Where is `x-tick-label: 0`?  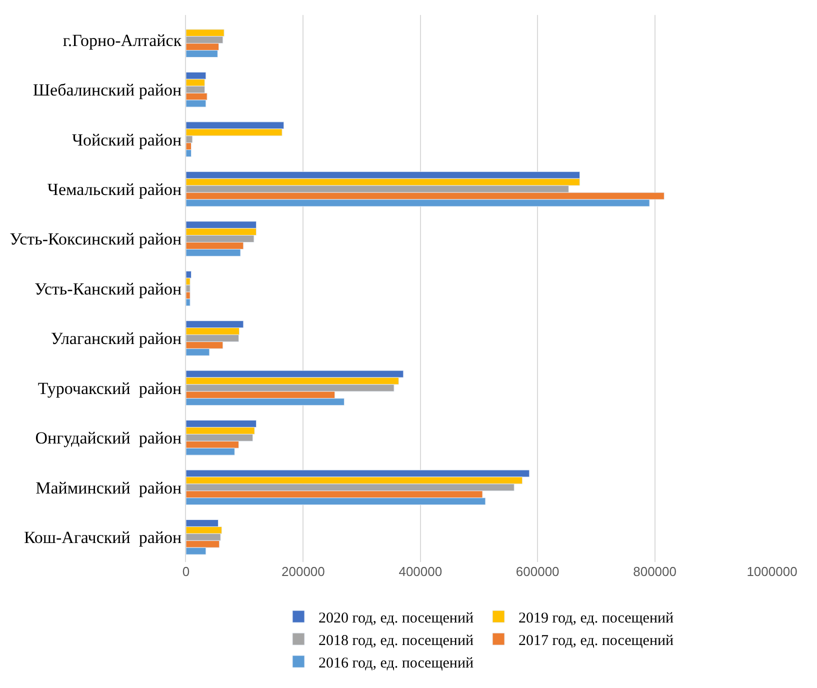
x-tick-label: 0 is located at coordinates (186, 571).